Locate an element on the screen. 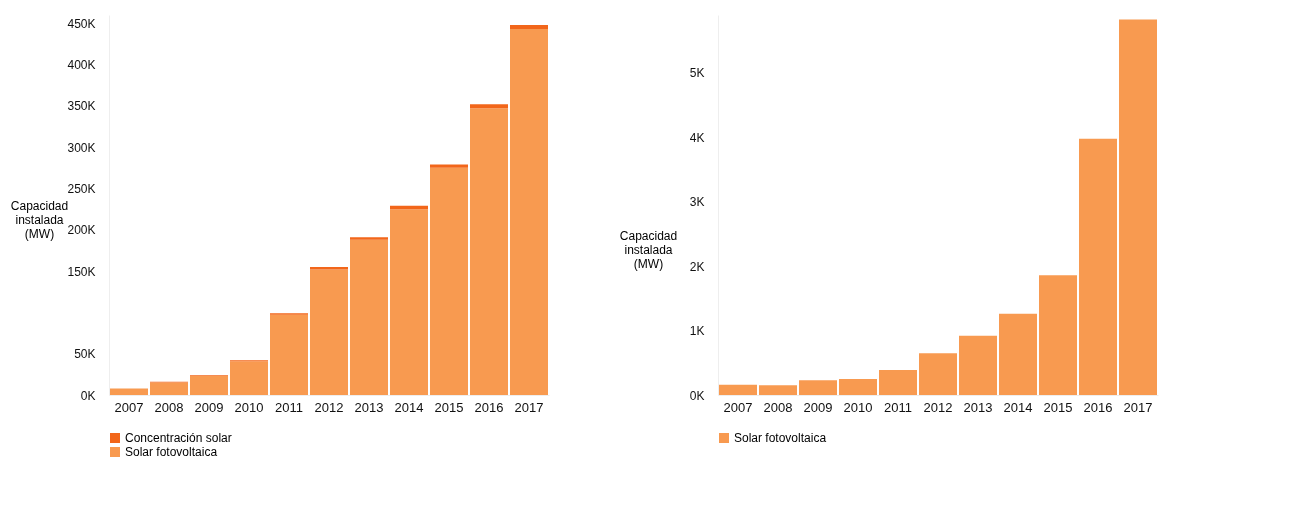 The width and height of the screenshot is (1290, 507). y-tick-label: 200K is located at coordinates (81, 230).